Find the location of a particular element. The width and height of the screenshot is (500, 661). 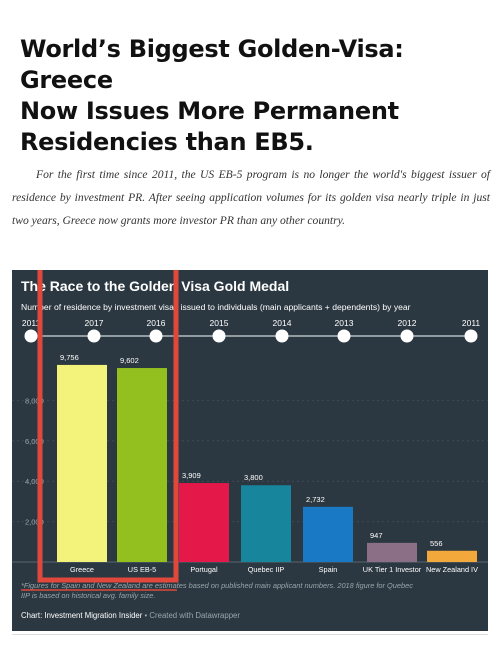

bar-new-zealand-iv is located at coordinates (452, 556).